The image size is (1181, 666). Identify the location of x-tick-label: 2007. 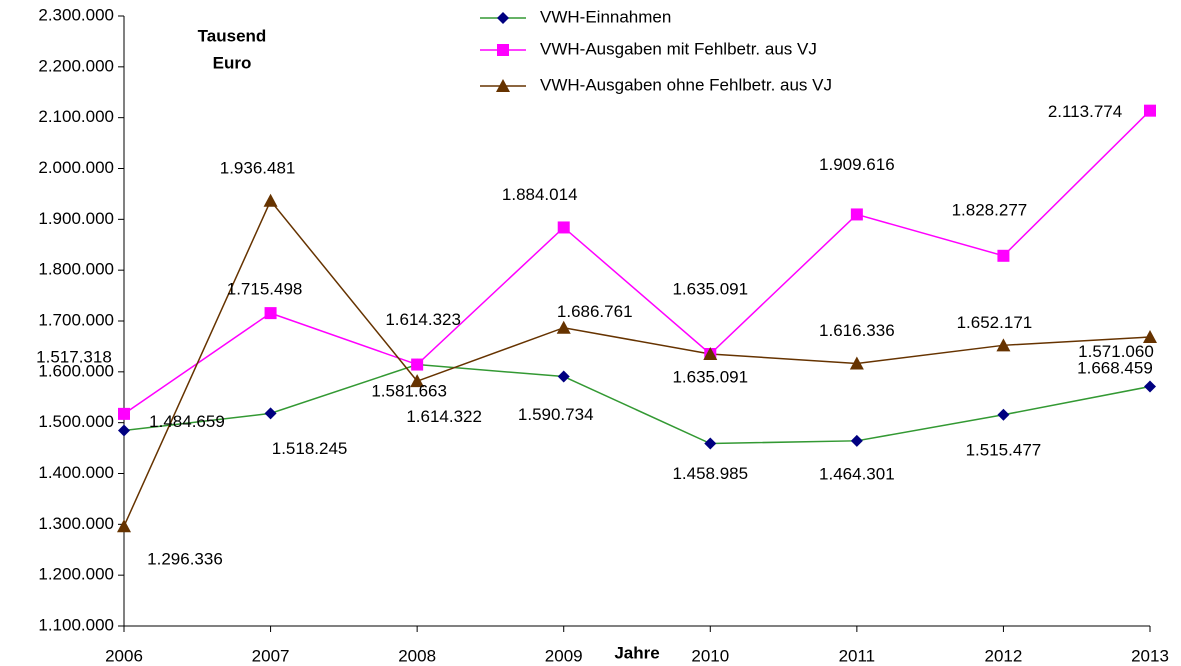
(271, 655).